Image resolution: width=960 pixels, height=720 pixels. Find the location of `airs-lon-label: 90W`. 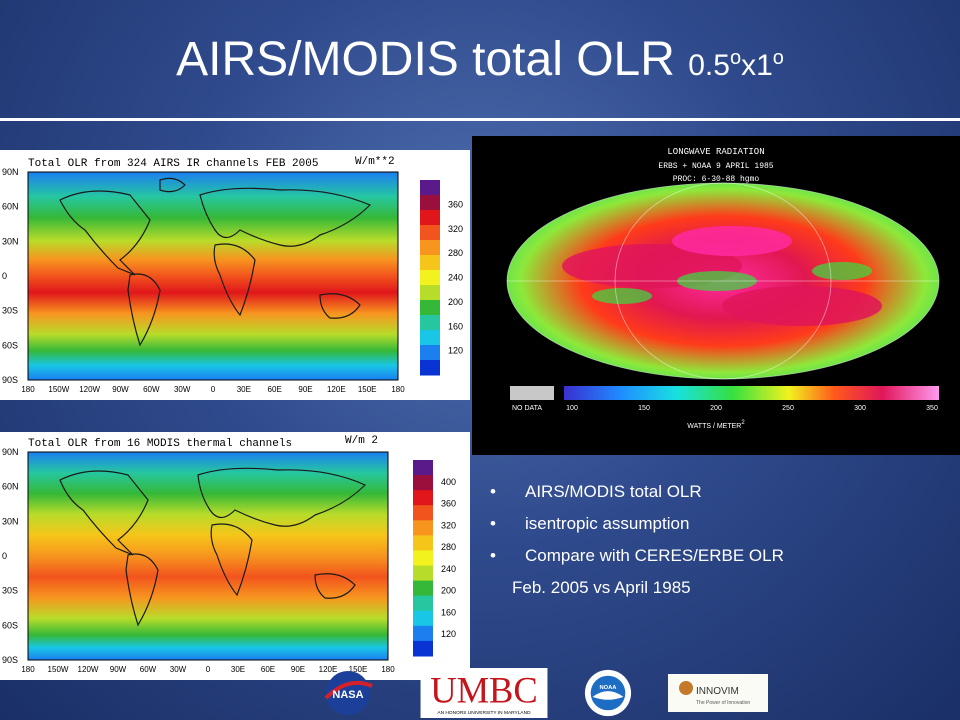

airs-lon-label: 90W is located at coordinates (120, 389).